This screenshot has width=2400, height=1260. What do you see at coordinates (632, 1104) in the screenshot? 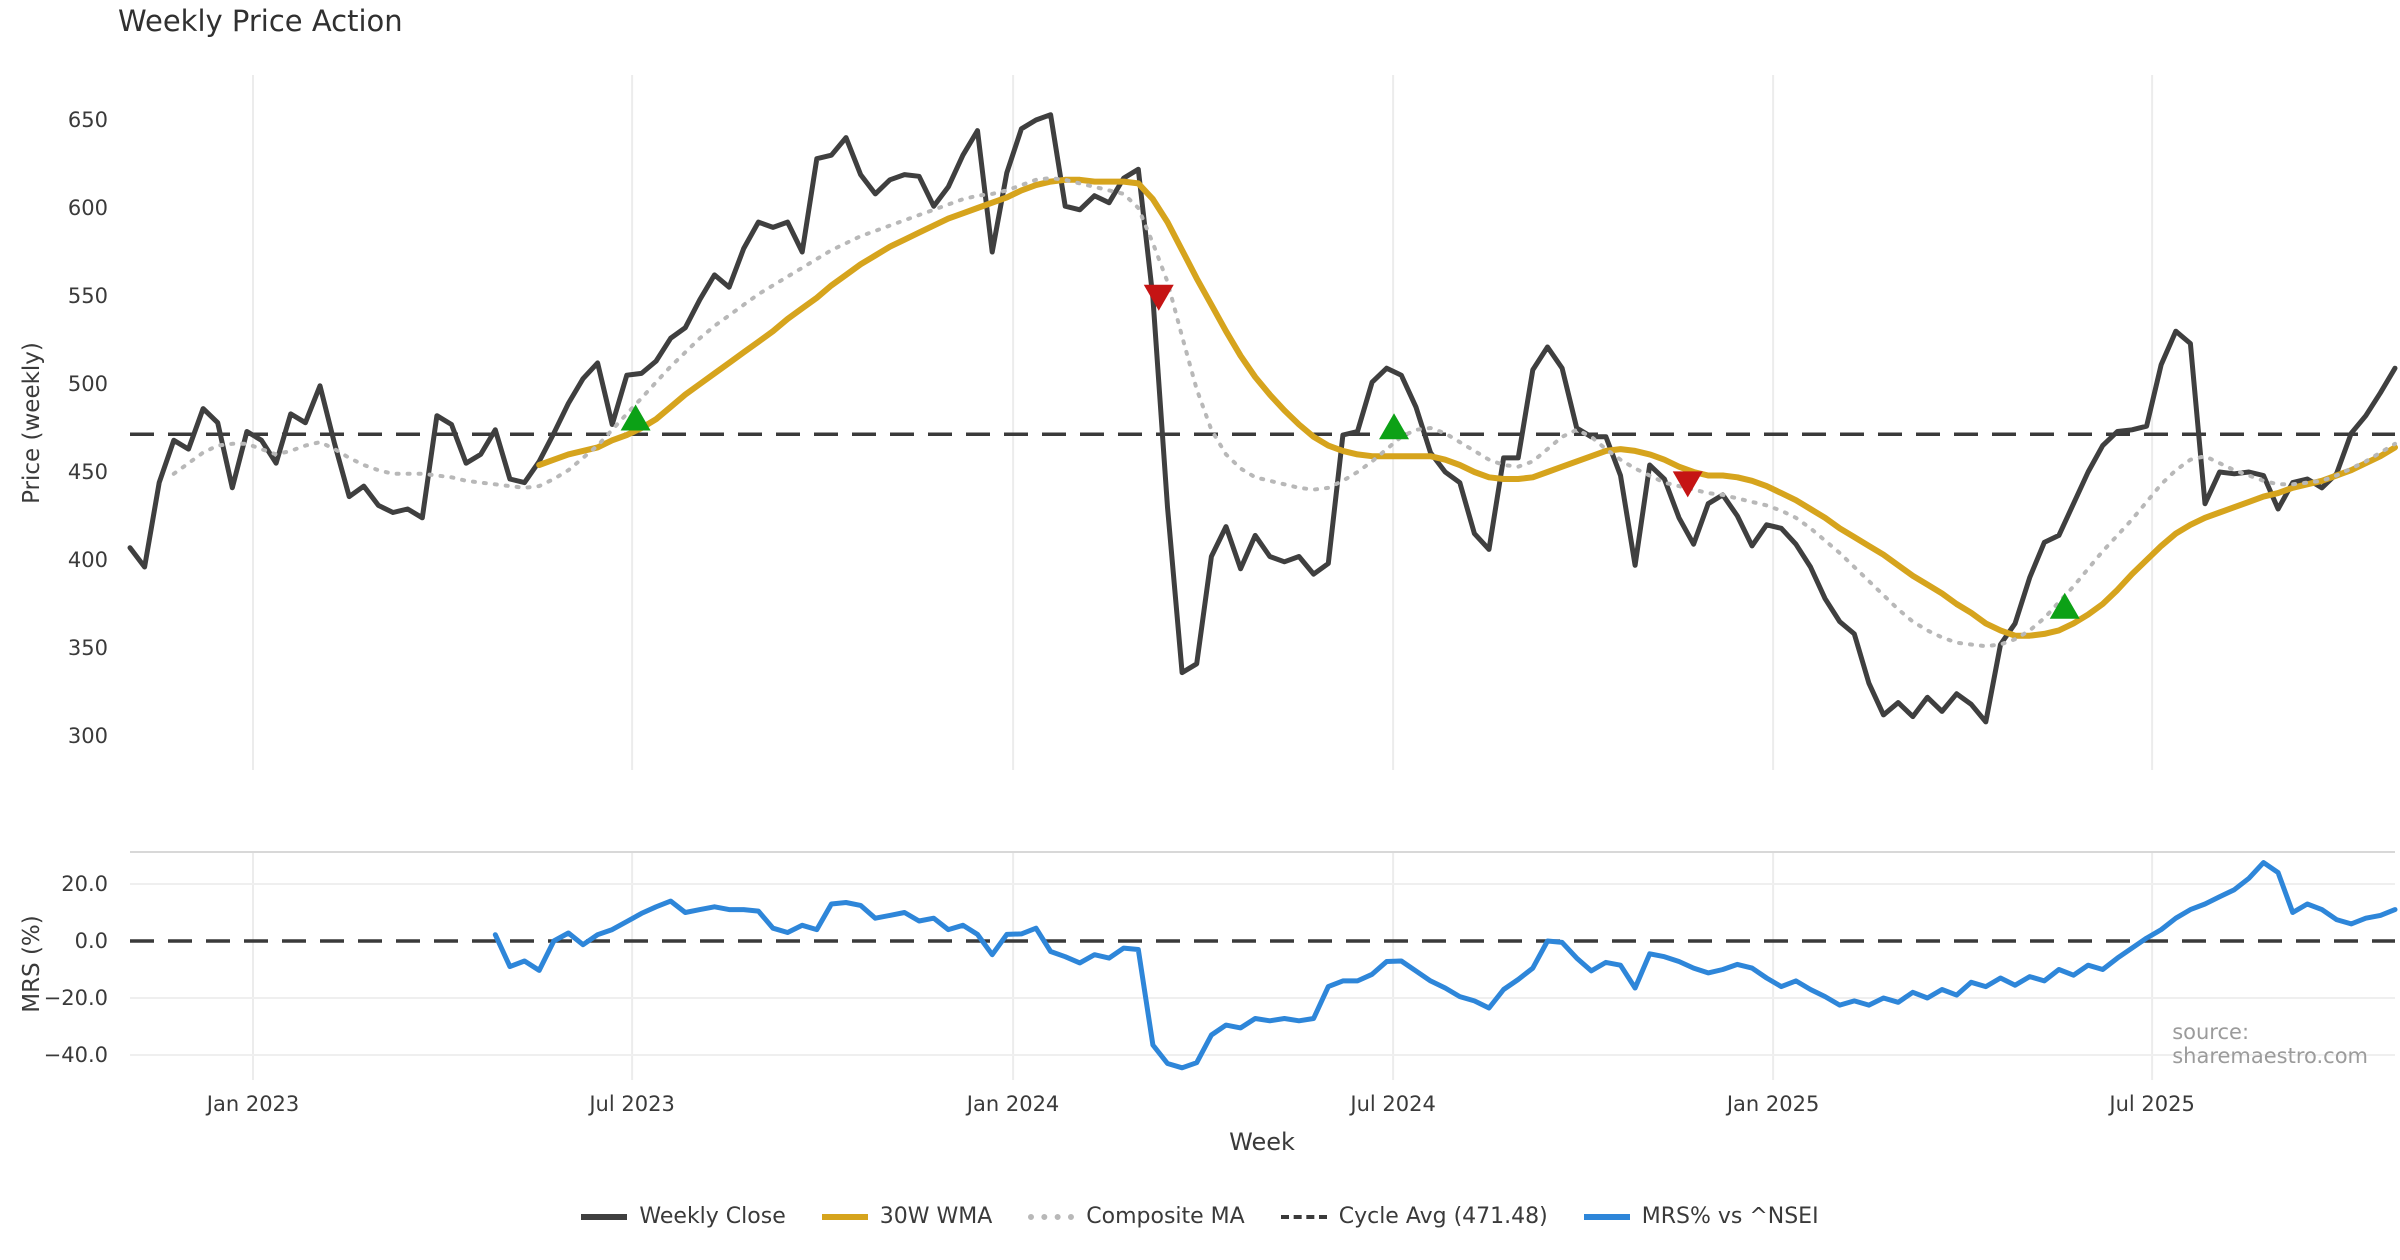
I see `x-tick: Jul 2023` at bounding box center [632, 1104].